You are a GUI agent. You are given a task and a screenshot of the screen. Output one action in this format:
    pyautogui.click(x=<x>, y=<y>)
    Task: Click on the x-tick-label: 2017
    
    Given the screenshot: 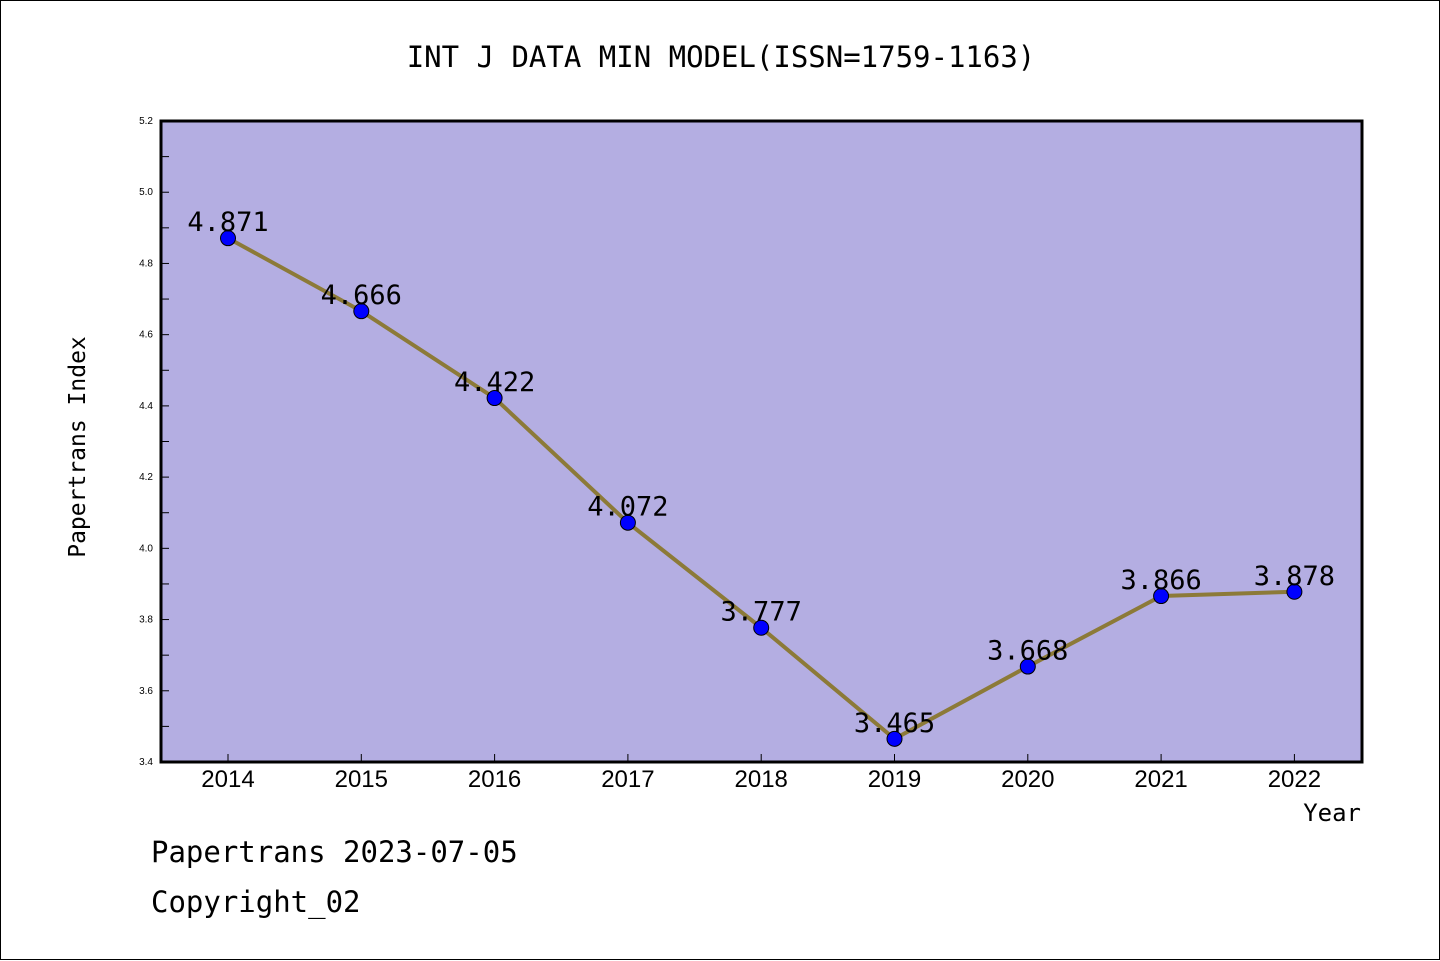 What is the action you would take?
    pyautogui.click(x=627, y=779)
    